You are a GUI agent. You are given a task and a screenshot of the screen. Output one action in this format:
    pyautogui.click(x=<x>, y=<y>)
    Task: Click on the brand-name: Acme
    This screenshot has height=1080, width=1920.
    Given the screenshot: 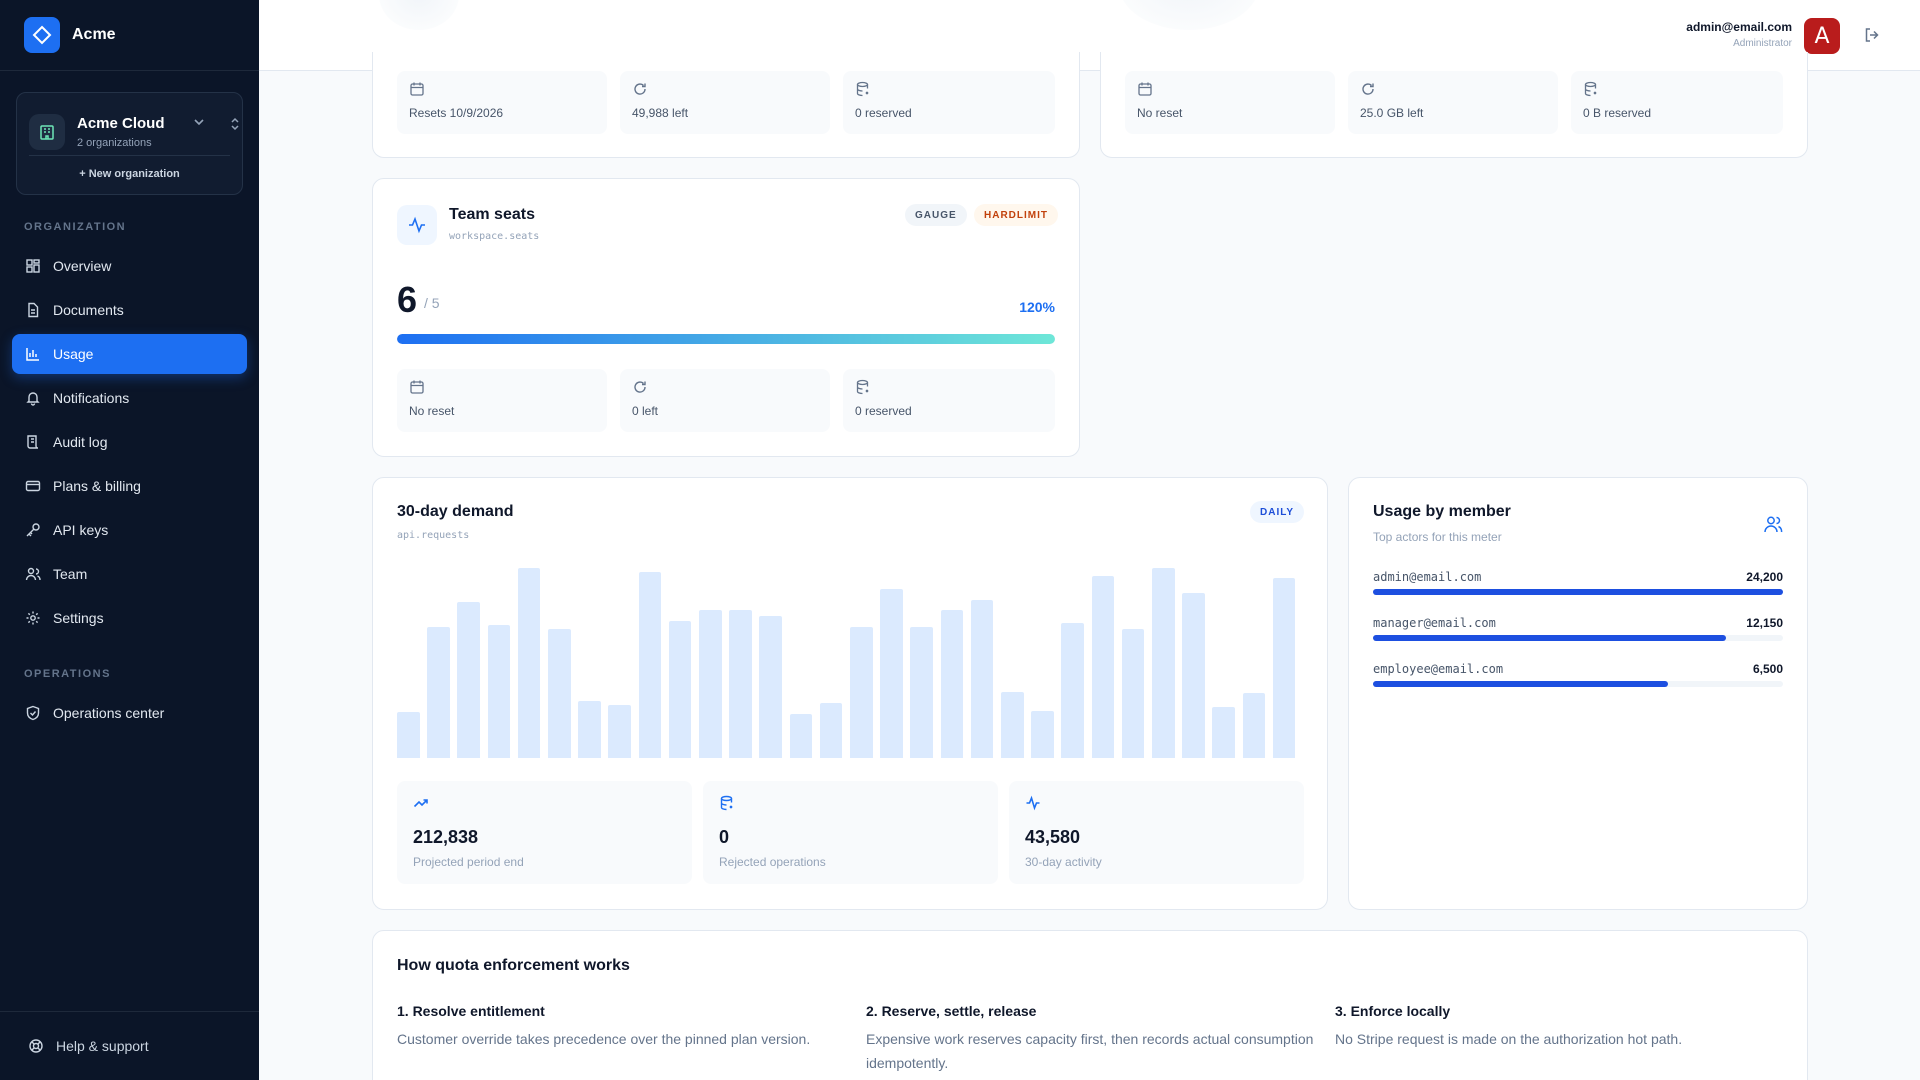 What is the action you would take?
    pyautogui.click(x=94, y=34)
    